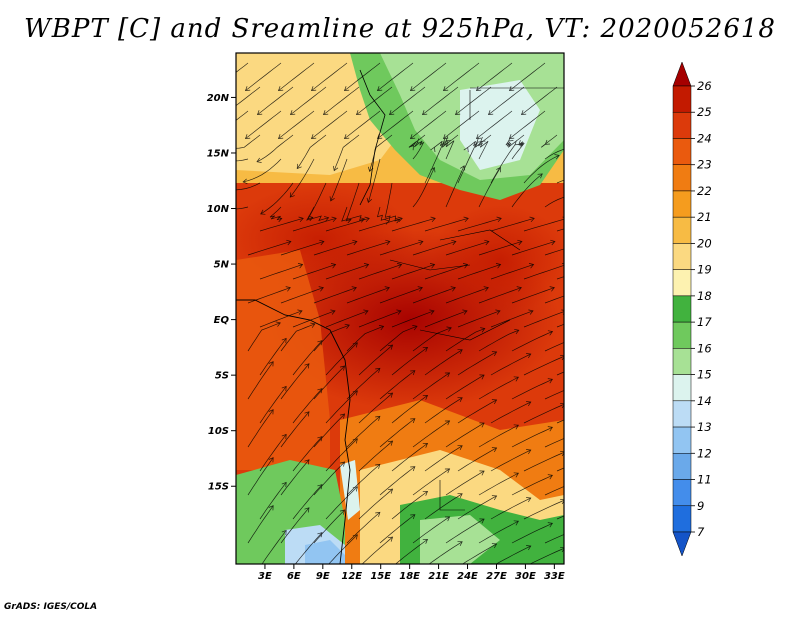  I want to click on lat-tick-label: 10S, so click(218, 431).